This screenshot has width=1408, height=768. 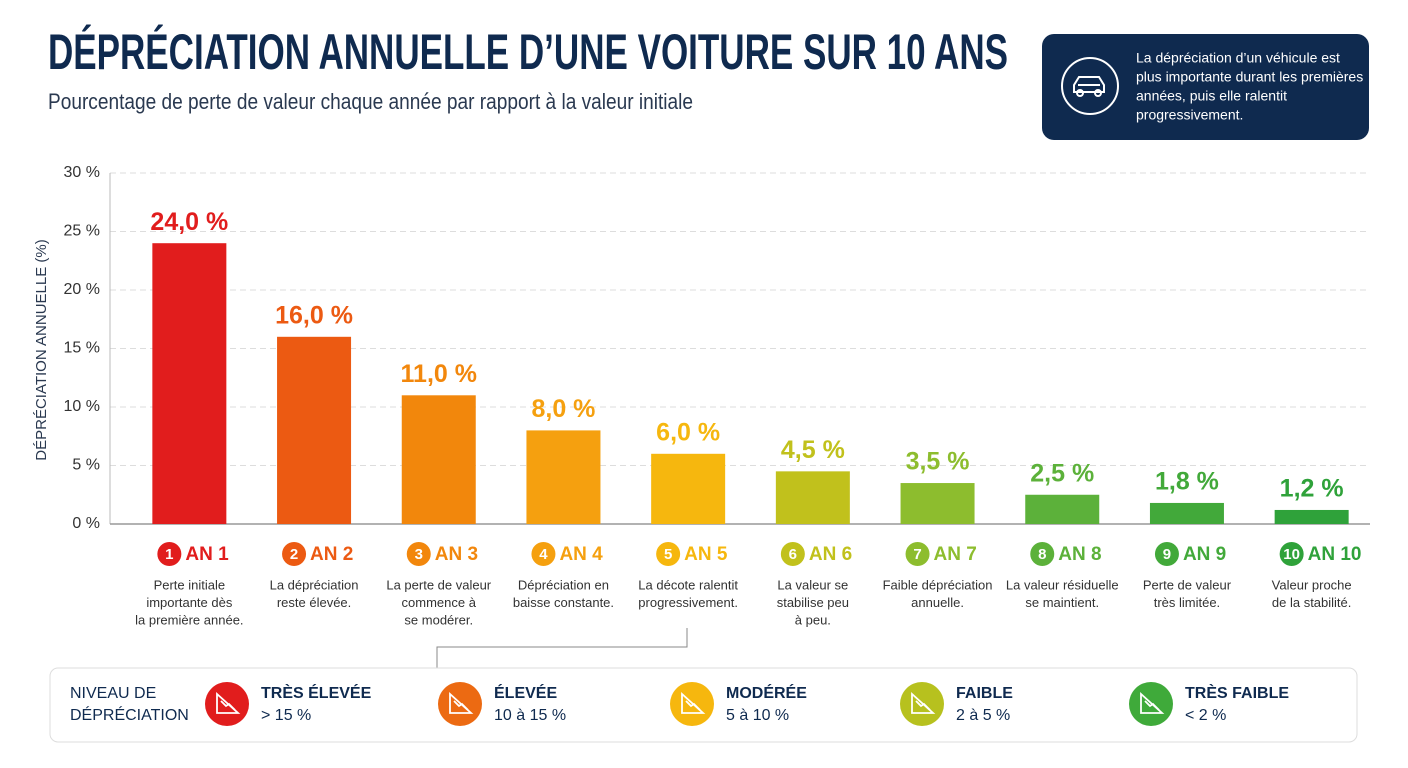 What do you see at coordinates (813, 602) in the screenshot?
I see `category-description: stabilise peu` at bounding box center [813, 602].